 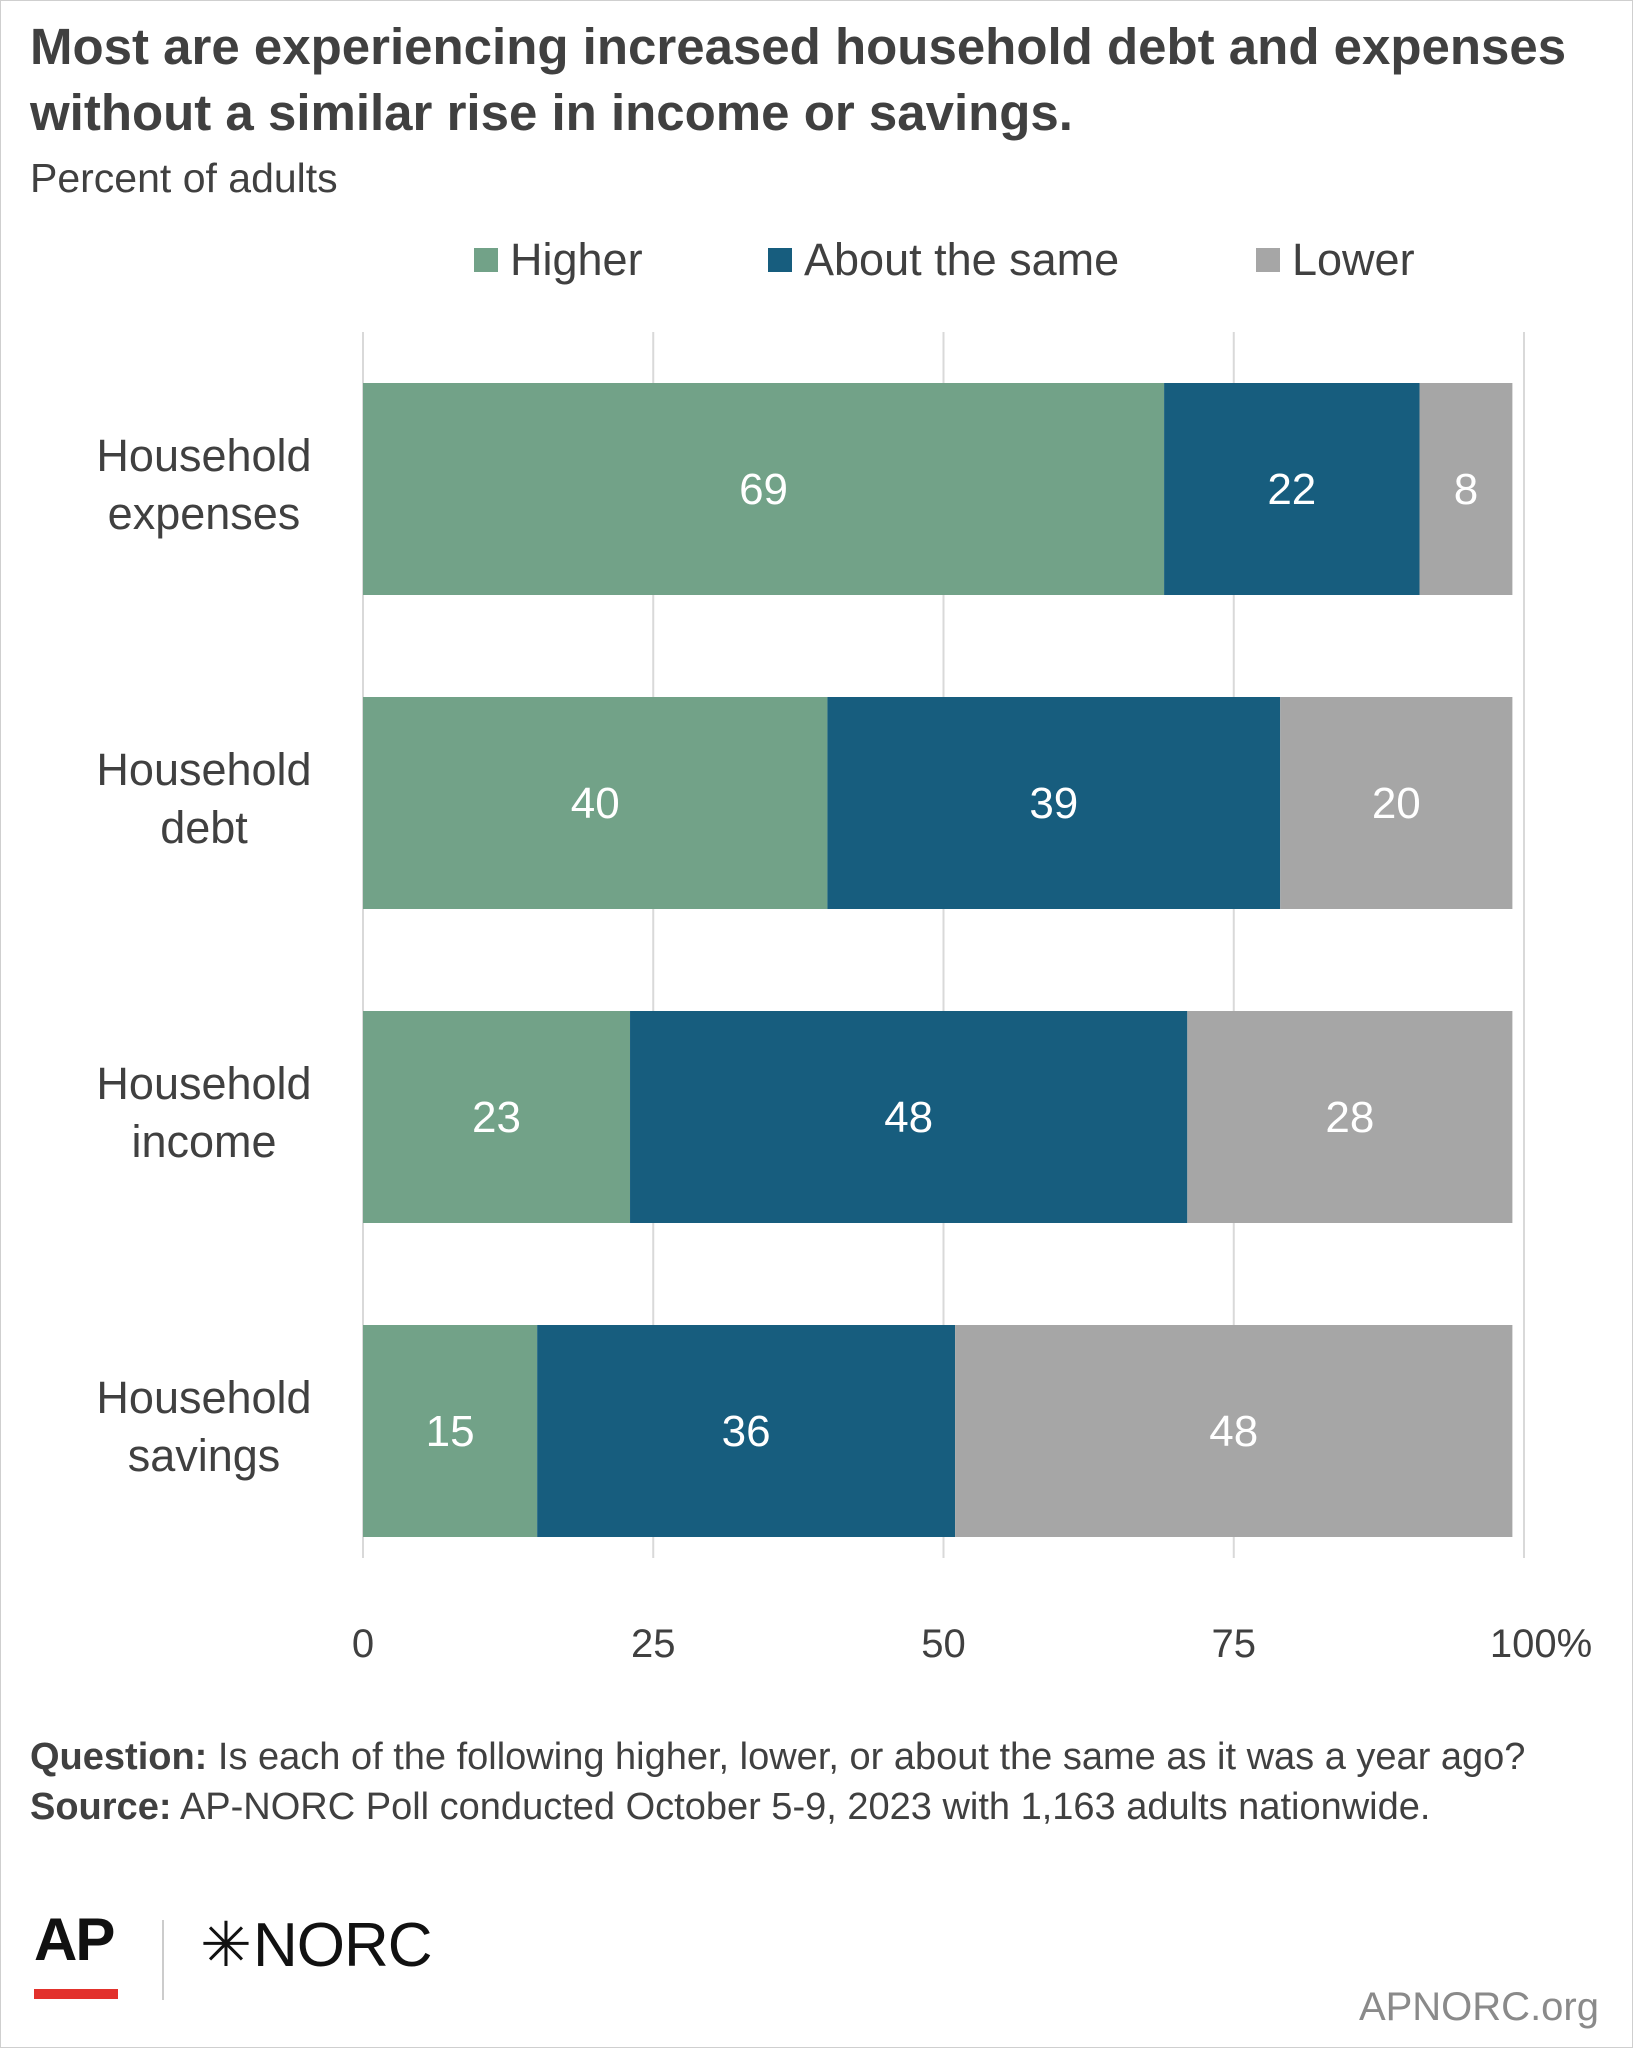 What do you see at coordinates (184, 178) in the screenshot?
I see `chart-subtitle: Percent of adults` at bounding box center [184, 178].